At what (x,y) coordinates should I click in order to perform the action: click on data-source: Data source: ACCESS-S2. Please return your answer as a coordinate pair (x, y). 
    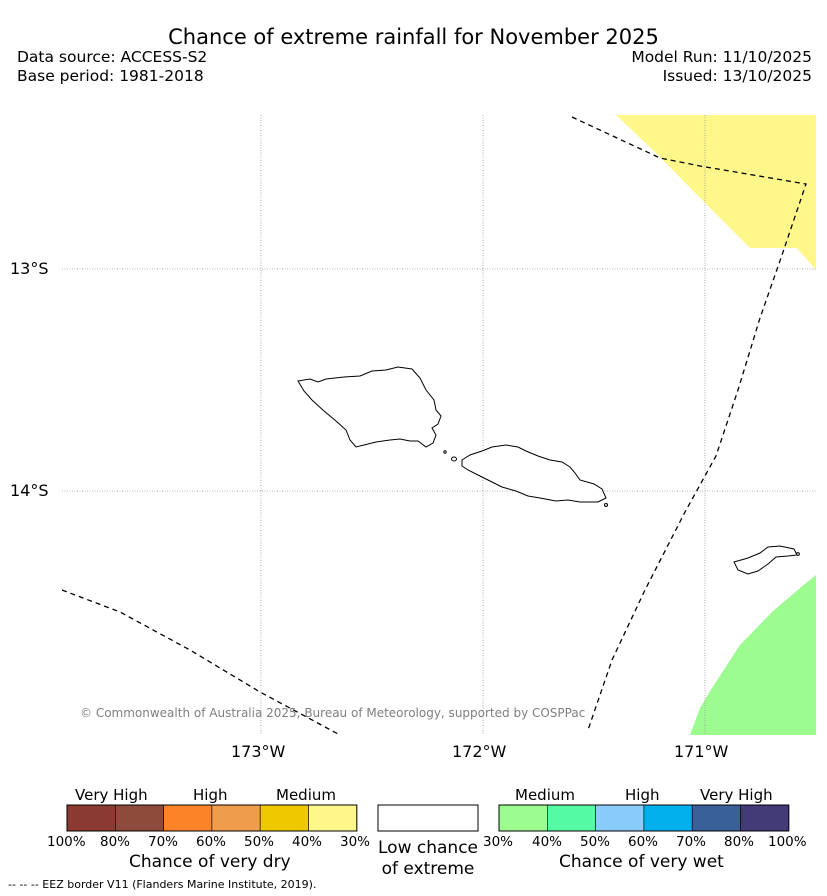
    Looking at the image, I should click on (112, 57).